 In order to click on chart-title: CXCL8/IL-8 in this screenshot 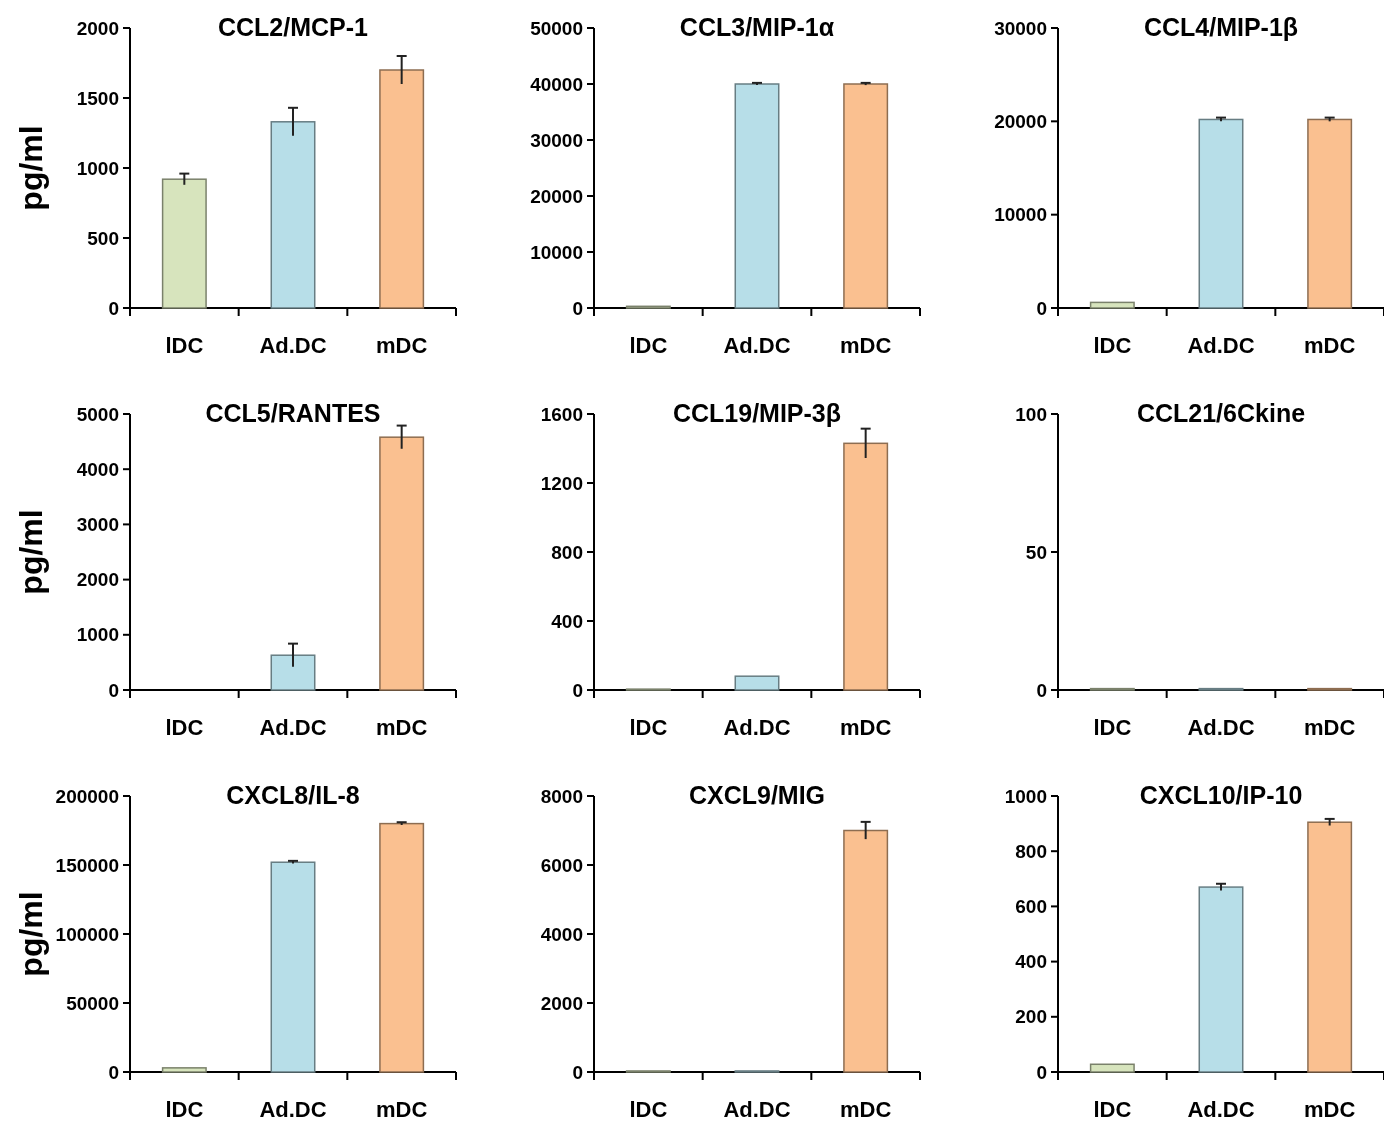, I will do `click(293, 795)`.